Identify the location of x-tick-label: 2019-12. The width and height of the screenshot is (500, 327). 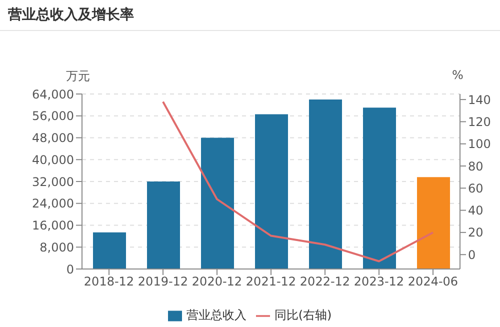
(163, 281).